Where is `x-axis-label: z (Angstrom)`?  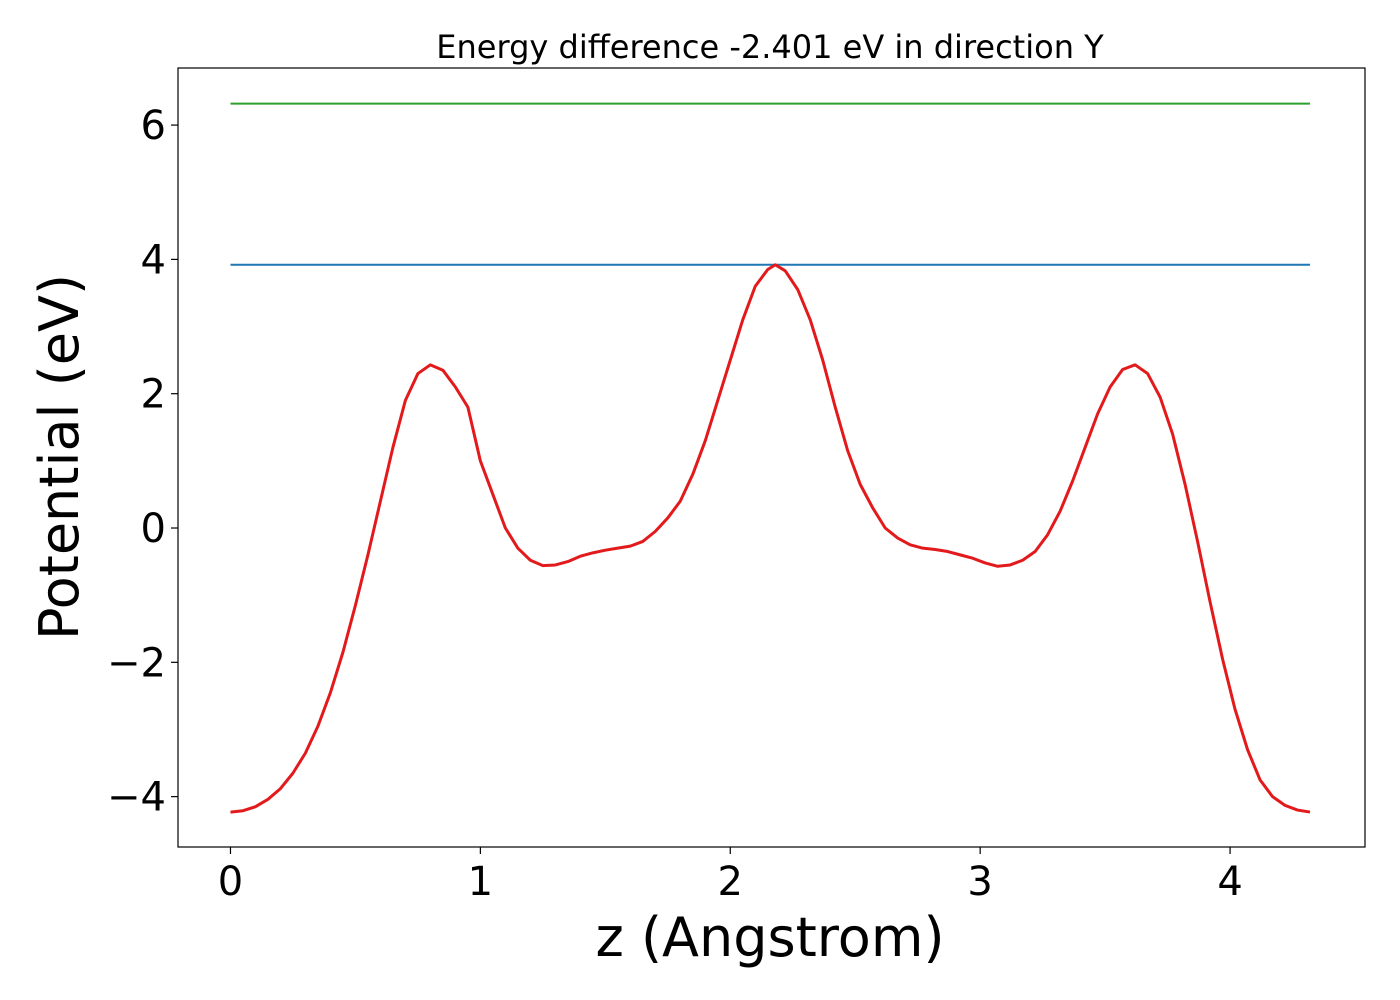 x-axis-label: z (Angstrom) is located at coordinates (769, 937).